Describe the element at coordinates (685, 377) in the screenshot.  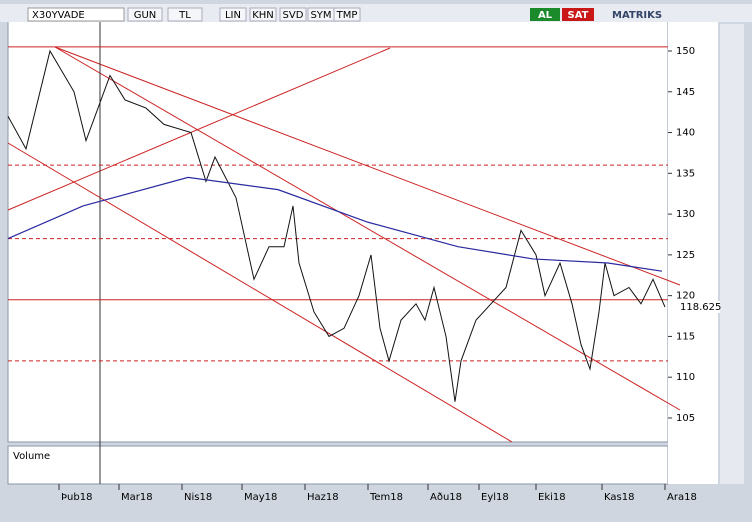
I see `y-tick-label: 110` at that location.